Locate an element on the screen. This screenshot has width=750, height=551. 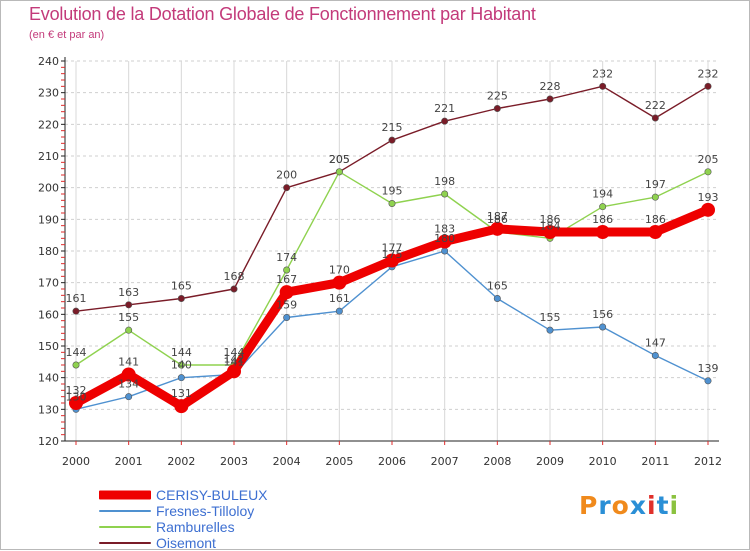
x-tick-label: 2001 is located at coordinates (129, 461).